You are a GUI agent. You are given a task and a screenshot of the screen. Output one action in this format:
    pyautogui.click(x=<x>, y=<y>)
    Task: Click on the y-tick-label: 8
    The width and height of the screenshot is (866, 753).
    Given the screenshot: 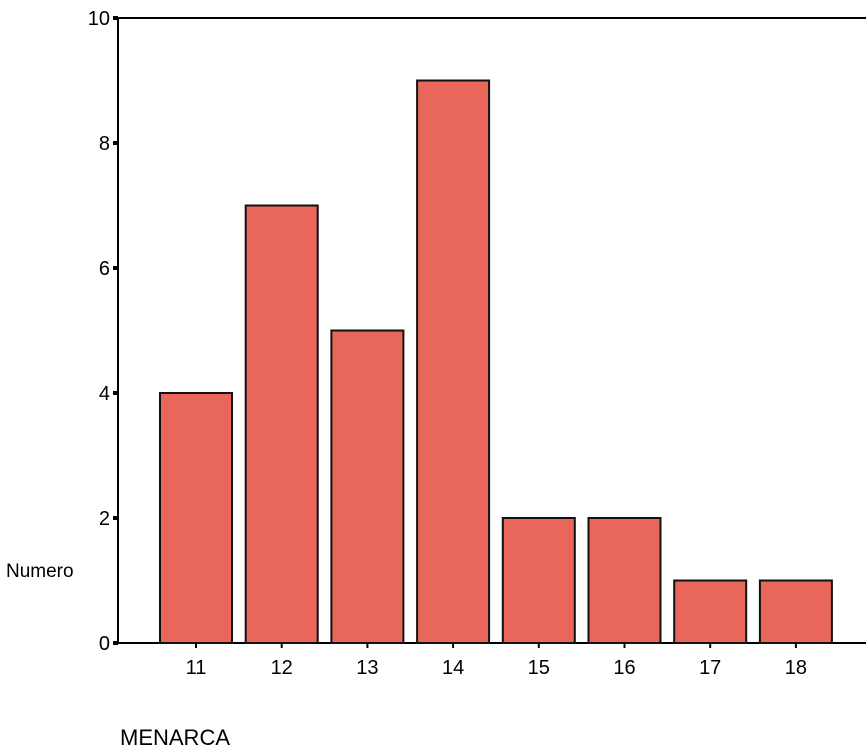 What is the action you would take?
    pyautogui.click(x=104, y=144)
    